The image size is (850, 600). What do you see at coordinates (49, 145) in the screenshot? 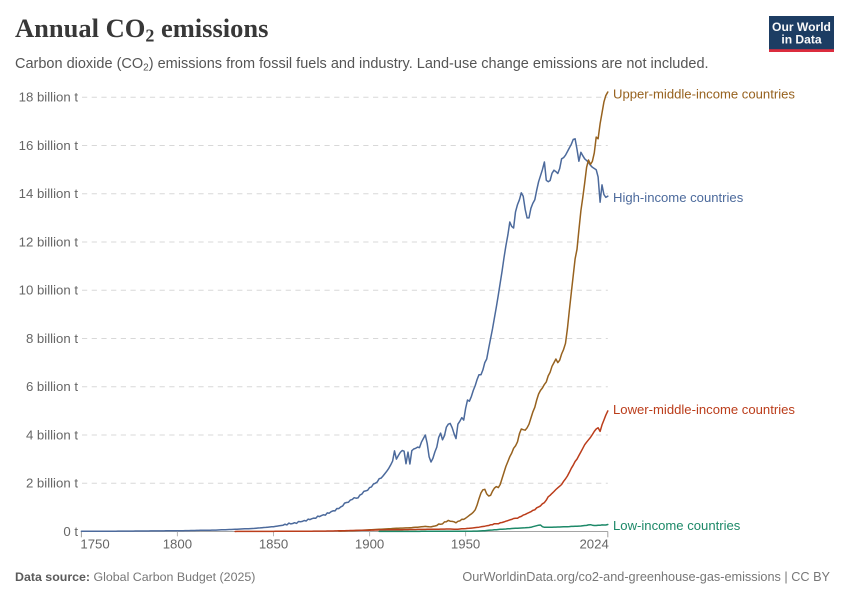
I see `svg-text: 16 billion t` at bounding box center [49, 145].